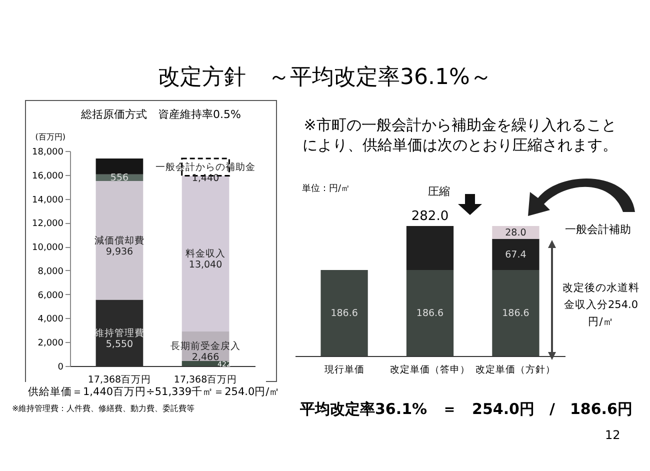 This screenshot has height=471, width=650. I want to click on data-label: 556, so click(119, 178).